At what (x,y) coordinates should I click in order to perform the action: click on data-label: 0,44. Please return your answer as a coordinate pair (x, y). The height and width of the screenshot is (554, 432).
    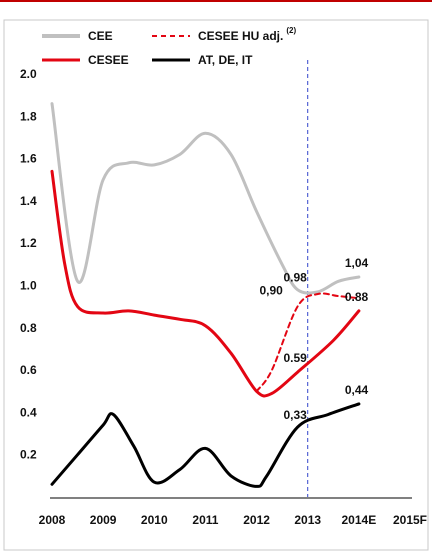
    Looking at the image, I should click on (357, 390).